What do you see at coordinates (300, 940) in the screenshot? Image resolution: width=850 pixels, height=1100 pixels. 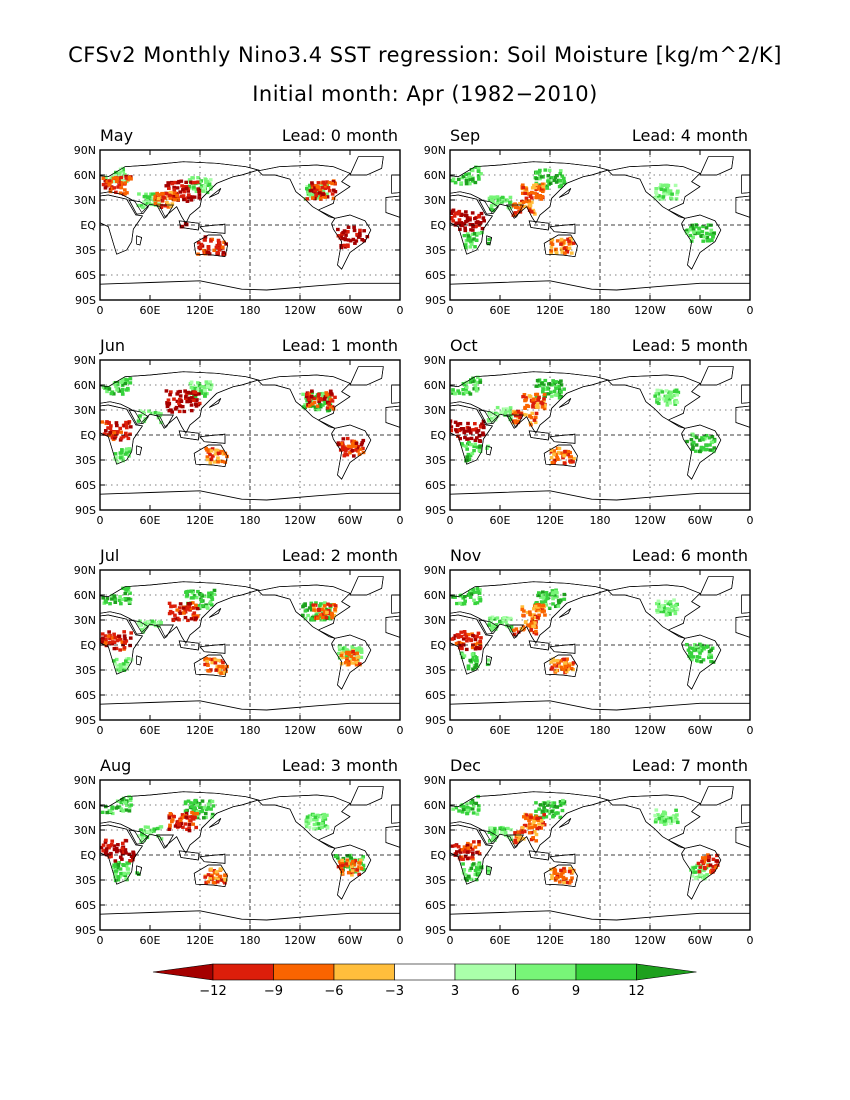 I see `x-tick-label: 120W` at bounding box center [300, 940].